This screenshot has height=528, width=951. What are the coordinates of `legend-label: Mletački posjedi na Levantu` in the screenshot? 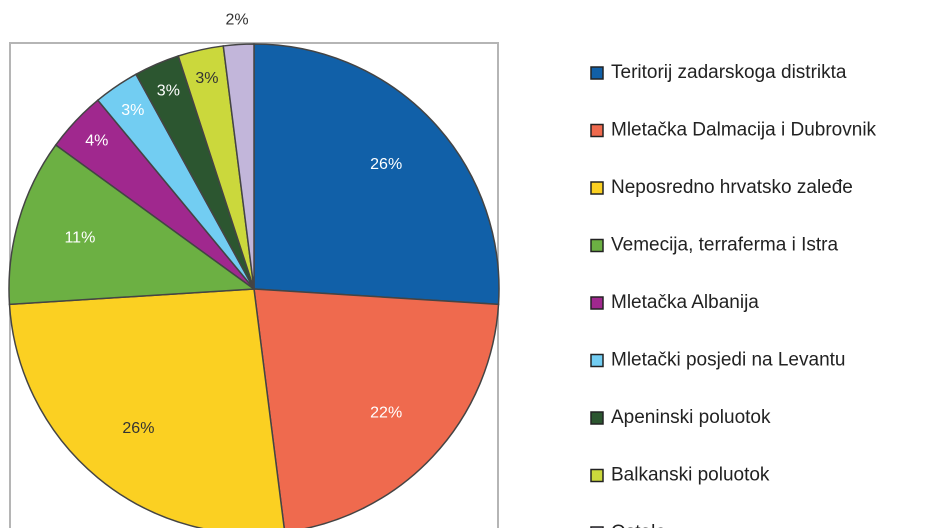 It's located at (728, 360).